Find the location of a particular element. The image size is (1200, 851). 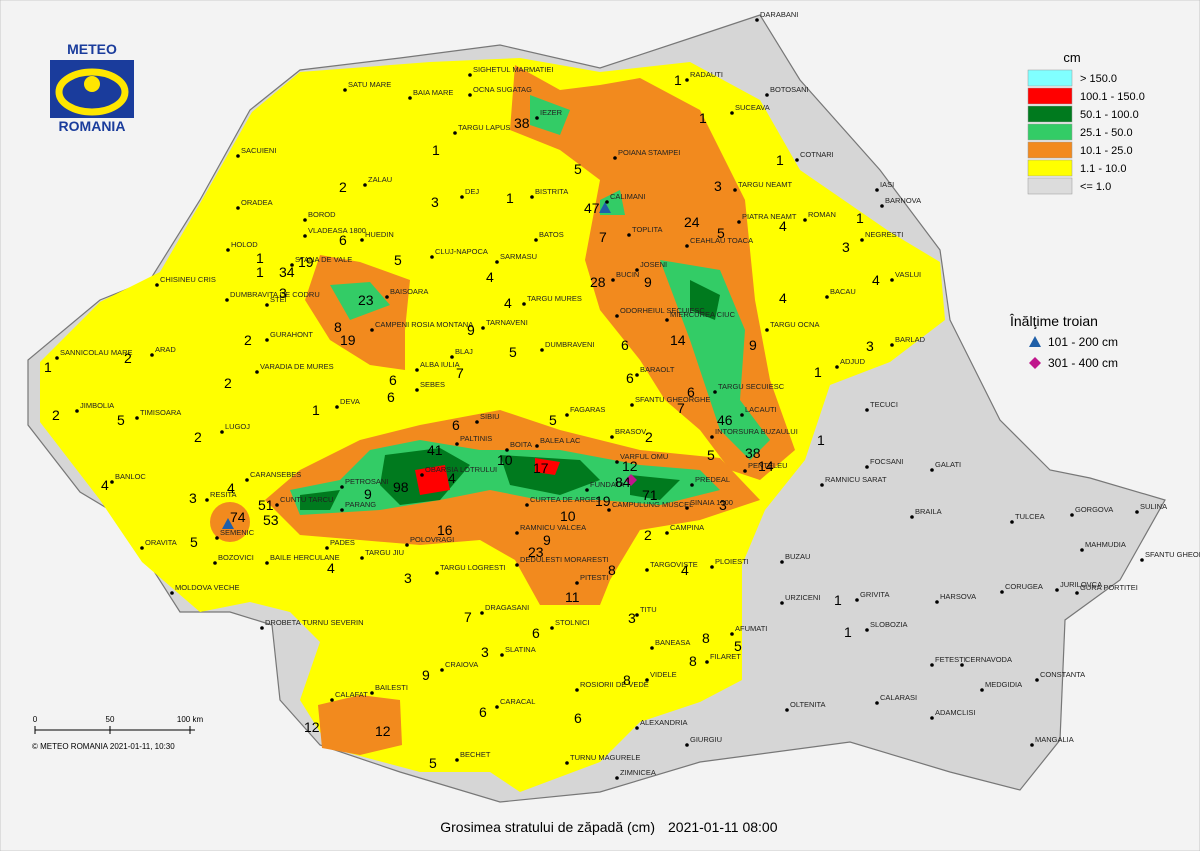

city-label: FAGARAS is located at coordinates (587, 409).